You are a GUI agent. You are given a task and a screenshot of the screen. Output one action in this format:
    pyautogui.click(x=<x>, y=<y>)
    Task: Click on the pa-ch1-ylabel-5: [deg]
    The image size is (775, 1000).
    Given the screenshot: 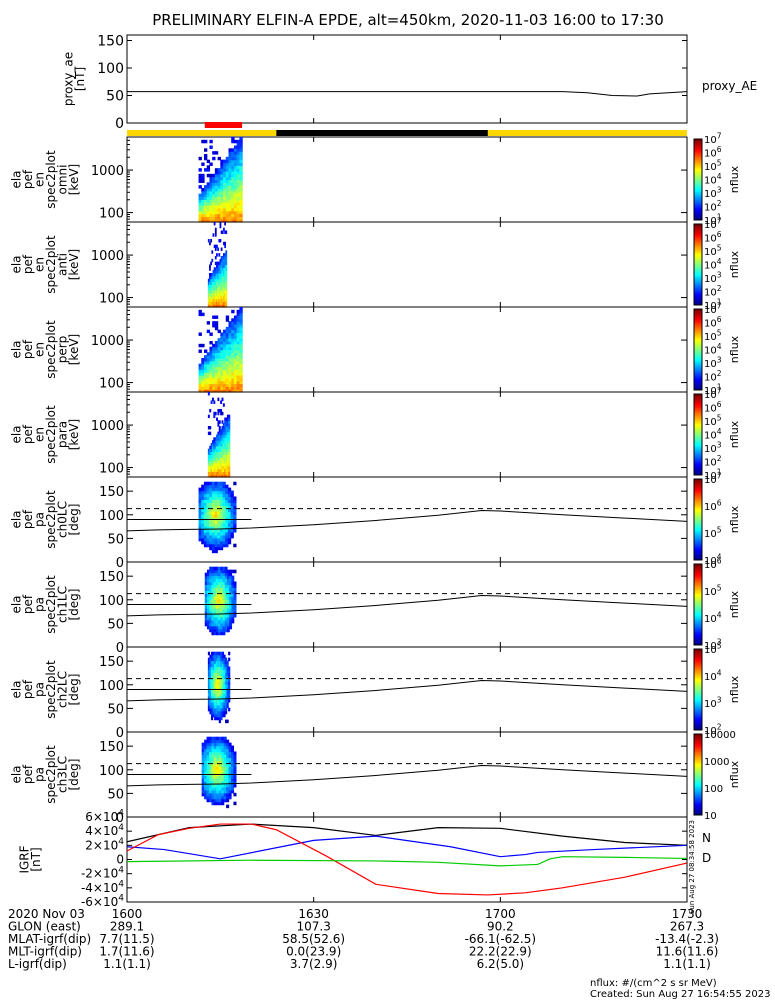 What is the action you would take?
    pyautogui.click(x=74, y=605)
    